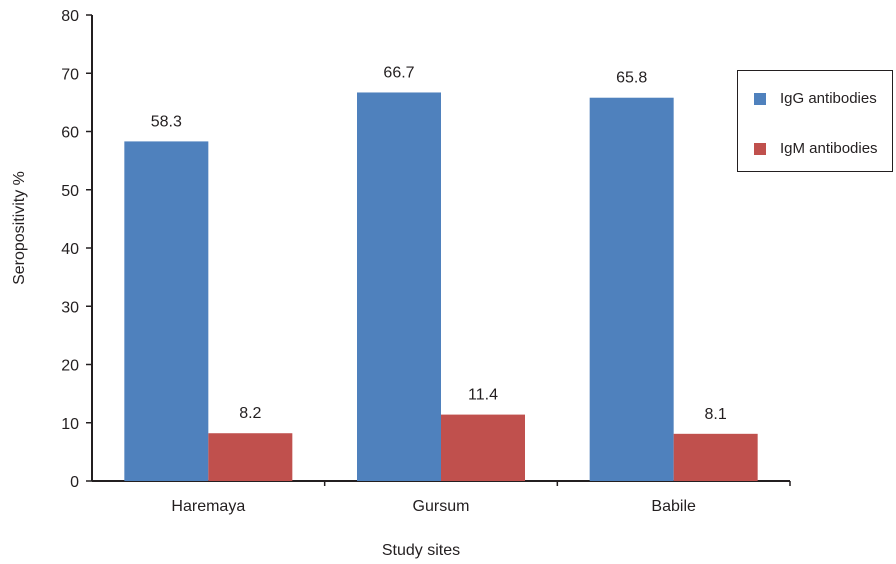 The image size is (896, 564). Describe the element at coordinates (70, 133) in the screenshot. I see `y-tick-label: 60` at that location.